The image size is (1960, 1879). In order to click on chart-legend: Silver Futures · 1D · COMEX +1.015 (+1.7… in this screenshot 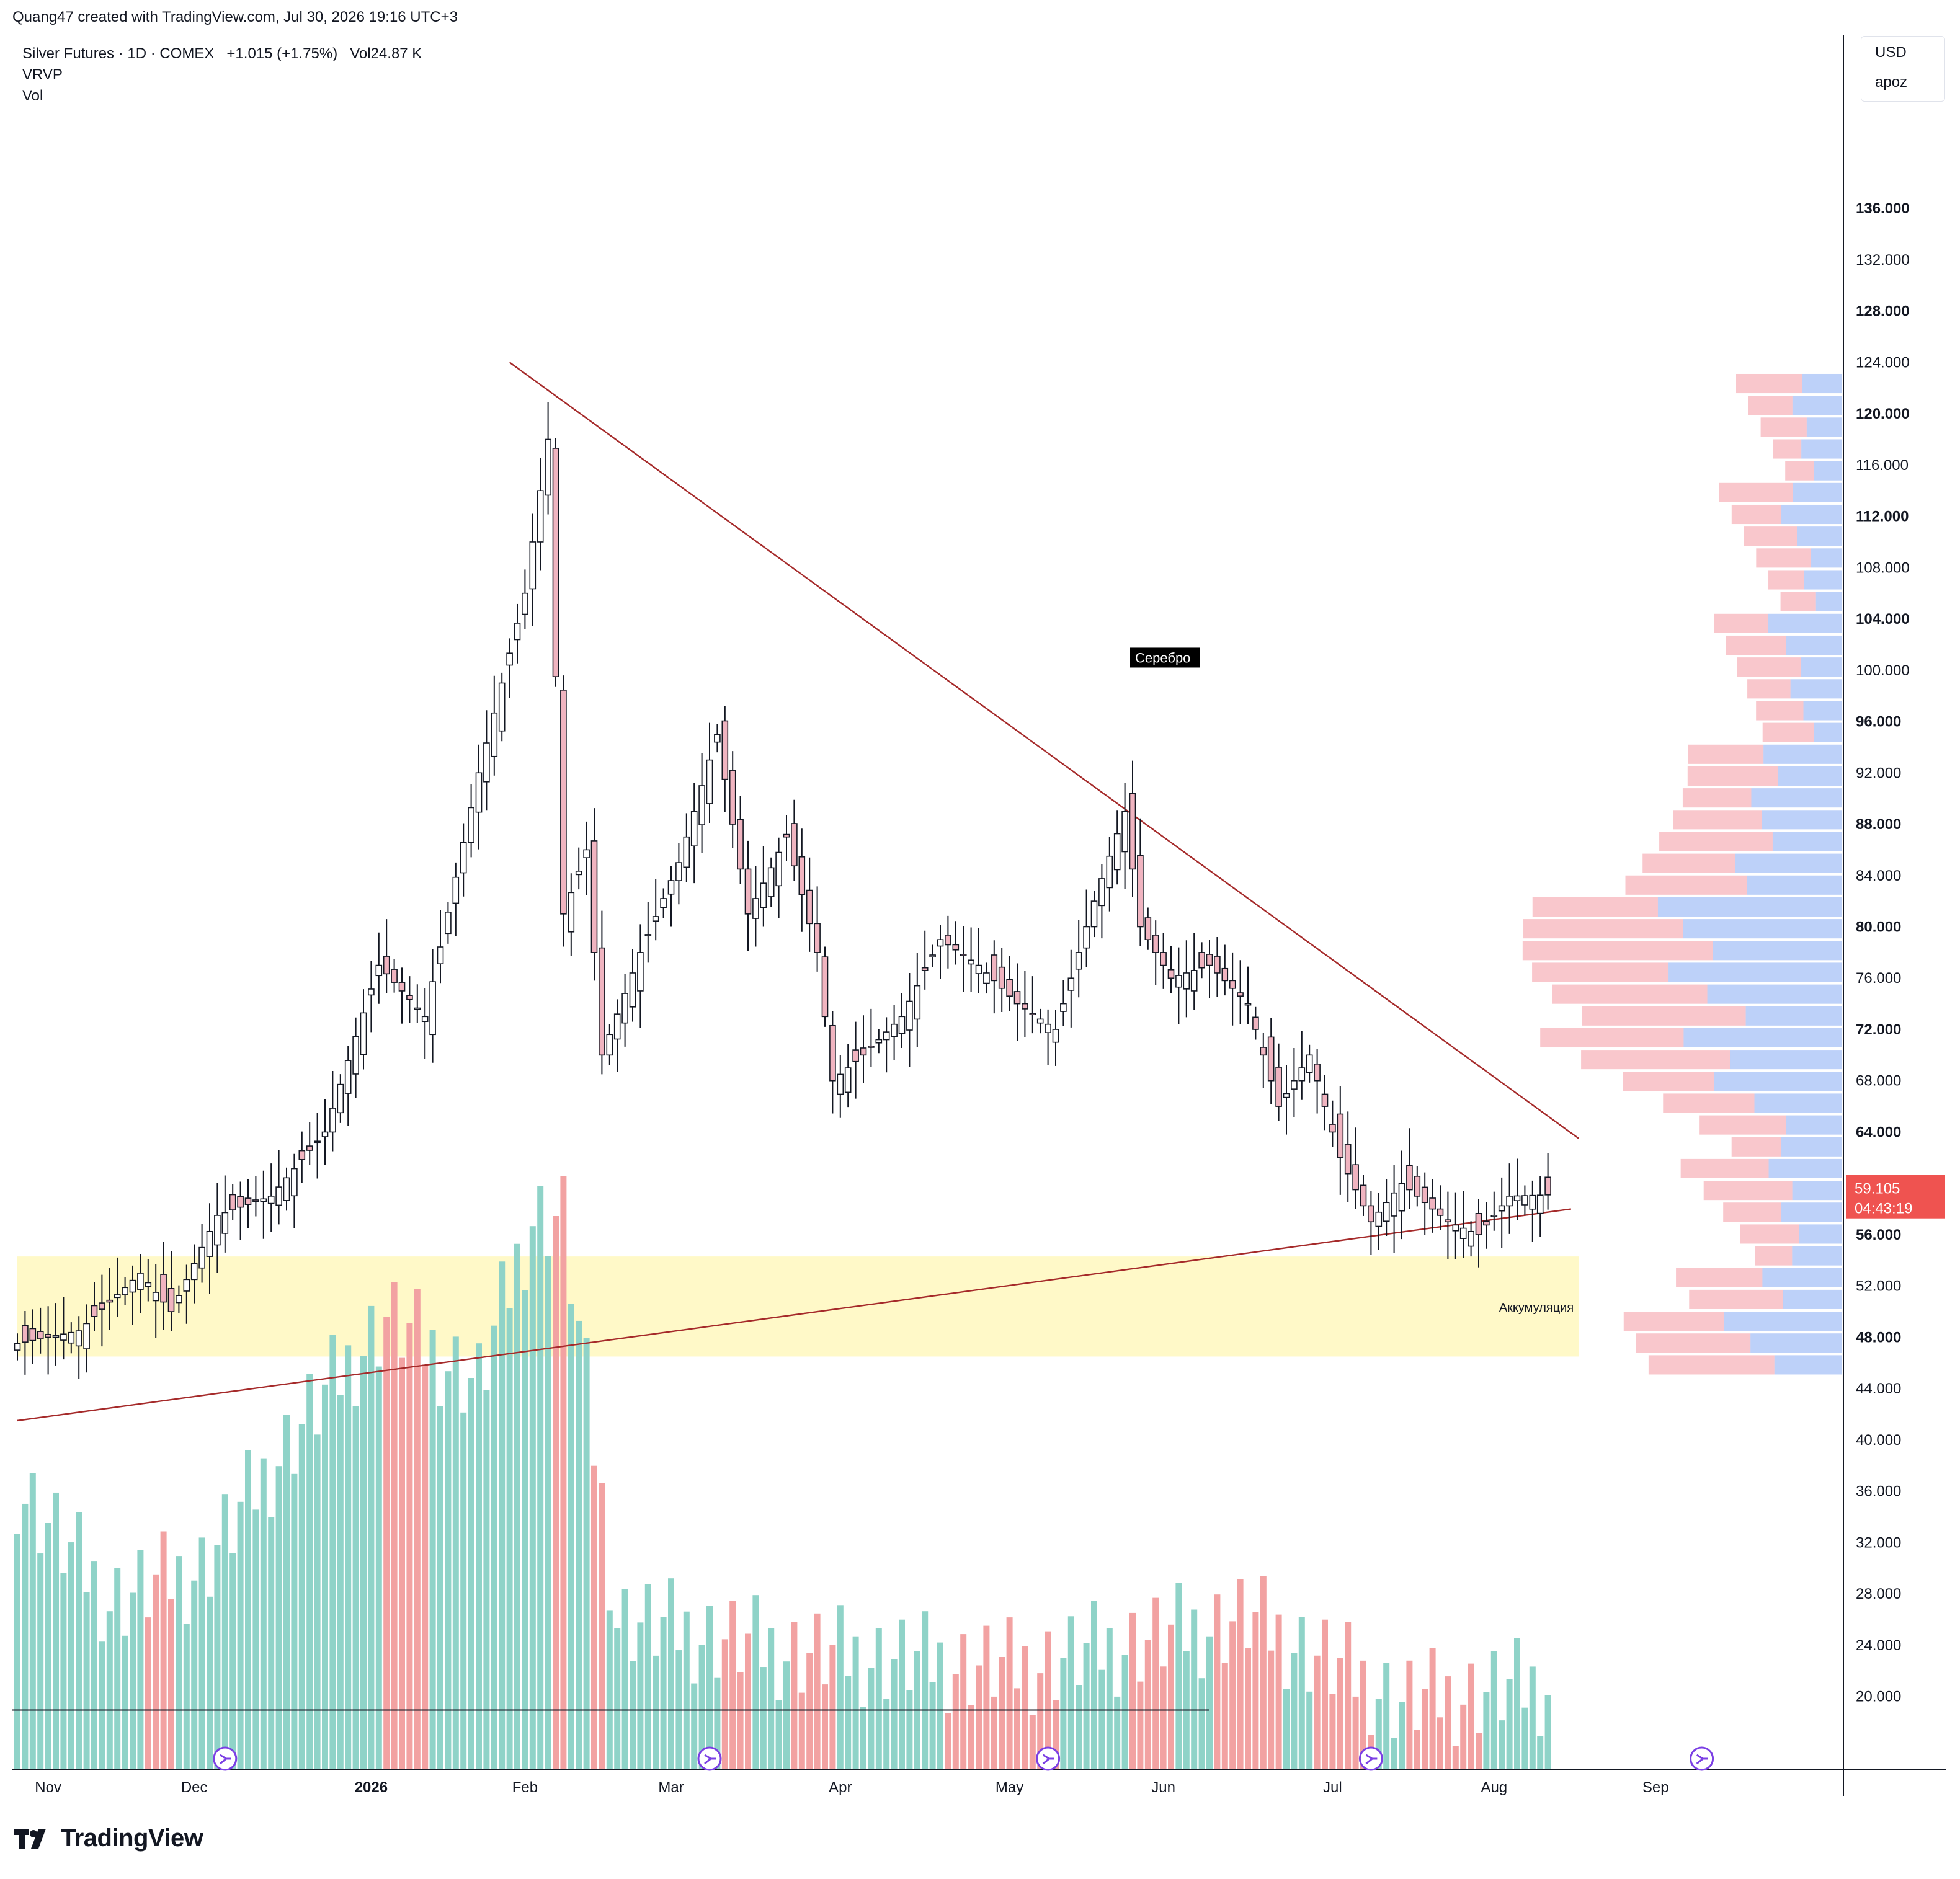, I will do `click(222, 75)`.